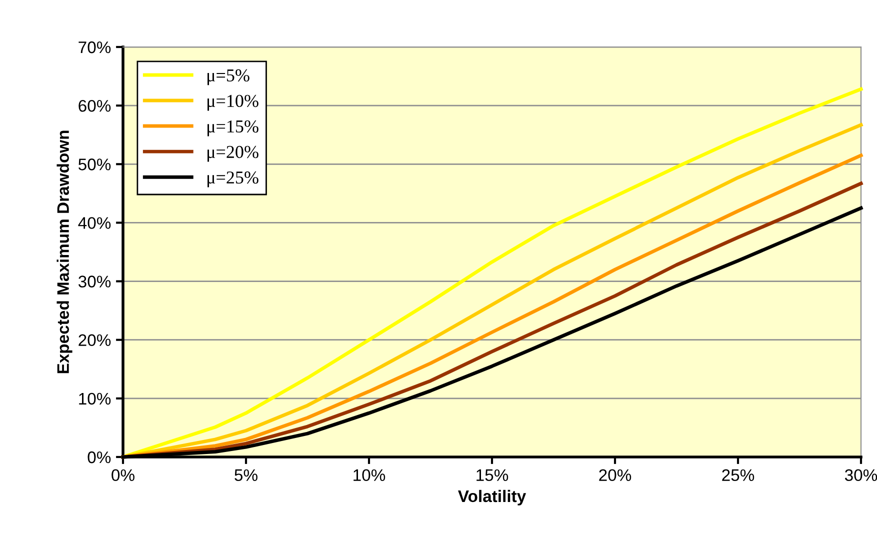 Image resolution: width=877 pixels, height=539 pixels. What do you see at coordinates (229, 77) in the screenshot?
I see `legend-label: μ=5%` at bounding box center [229, 77].